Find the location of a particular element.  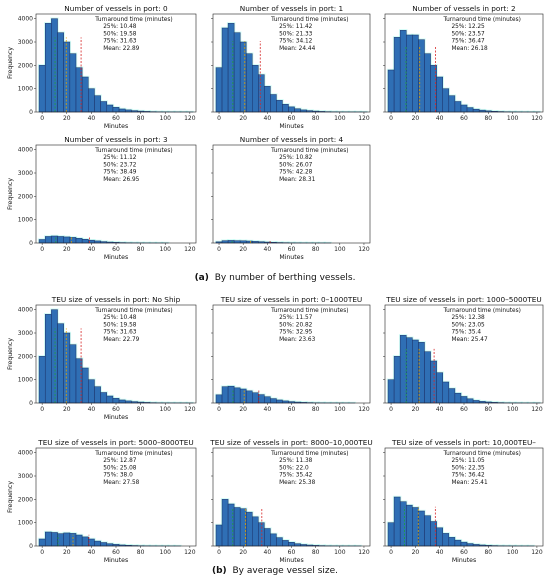

chart-title: TEU size of vessels in port: 10,000TEU– is located at coordinates (463, 442).